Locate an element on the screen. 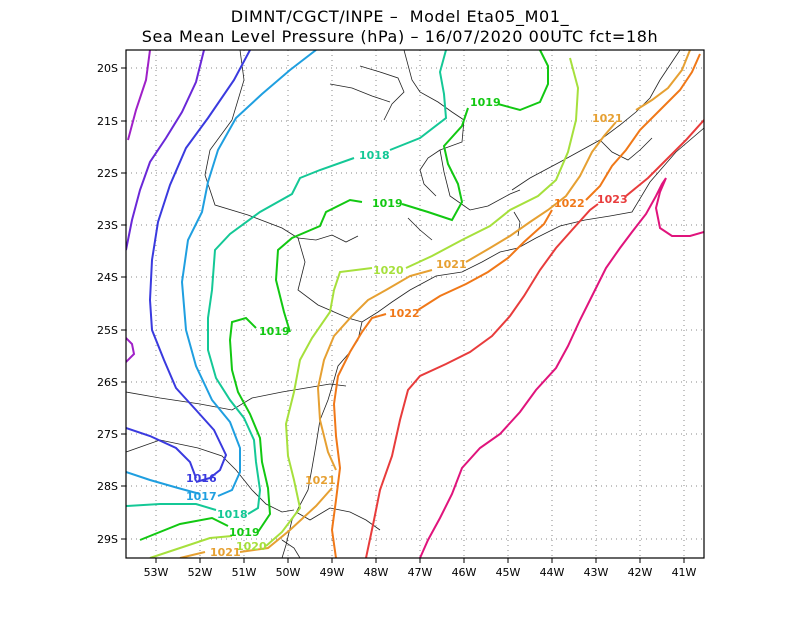 This screenshot has height=618, width=800. lon-tick-label: 49W is located at coordinates (332, 572).